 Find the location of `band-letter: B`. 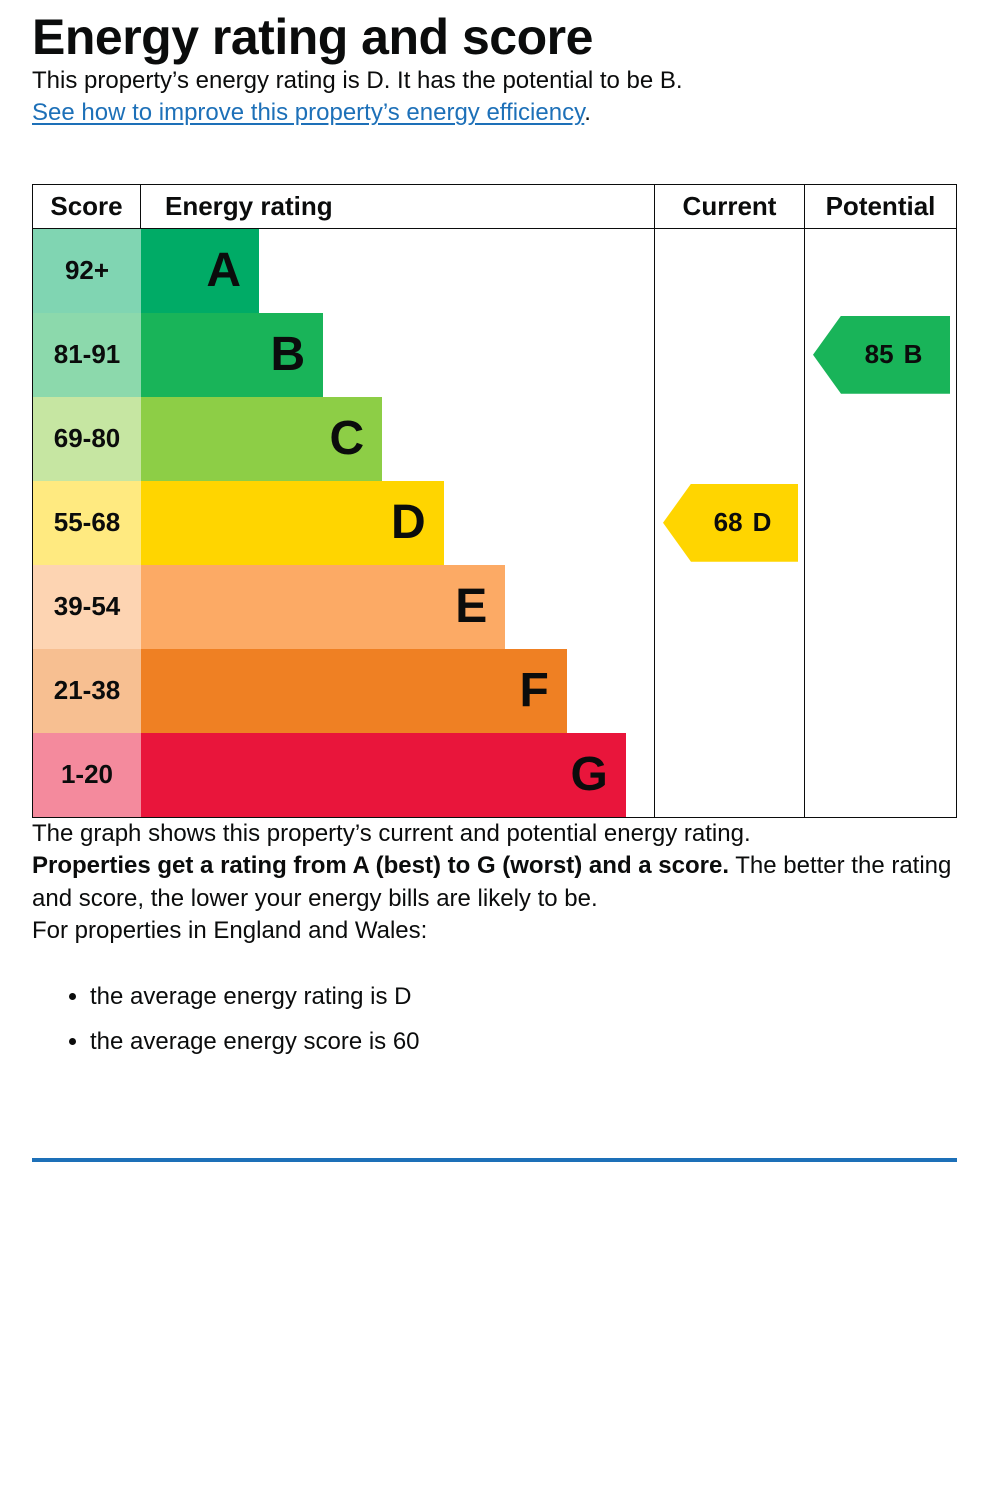

band-letter: B is located at coordinates (288, 354).